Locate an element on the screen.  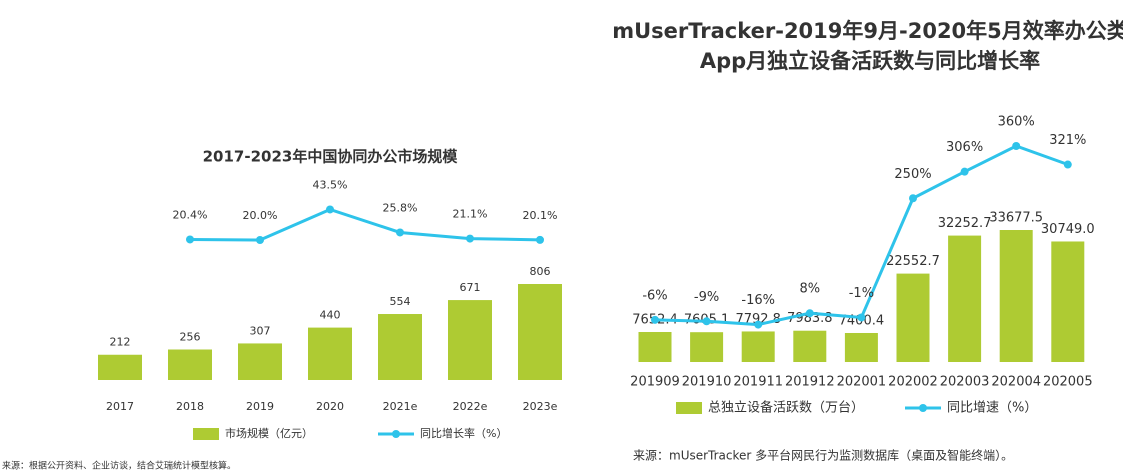
line-label: -1% is located at coordinates (861, 293).